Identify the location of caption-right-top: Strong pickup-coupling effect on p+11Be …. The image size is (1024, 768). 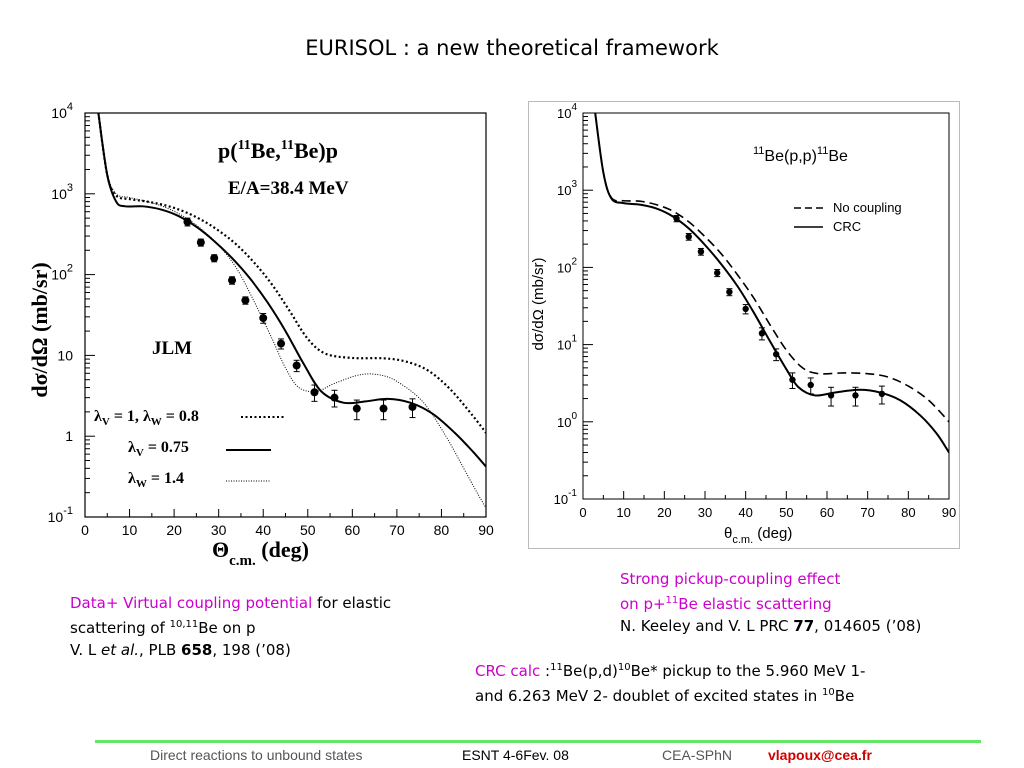
(771, 602).